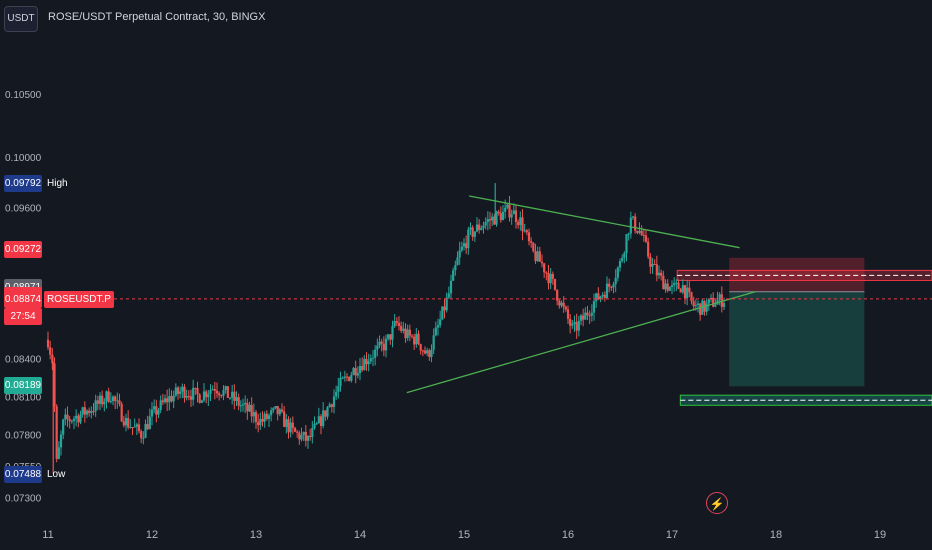 The height and width of the screenshot is (550, 932). I want to click on y-tick-label: 0.08100, so click(23, 397).